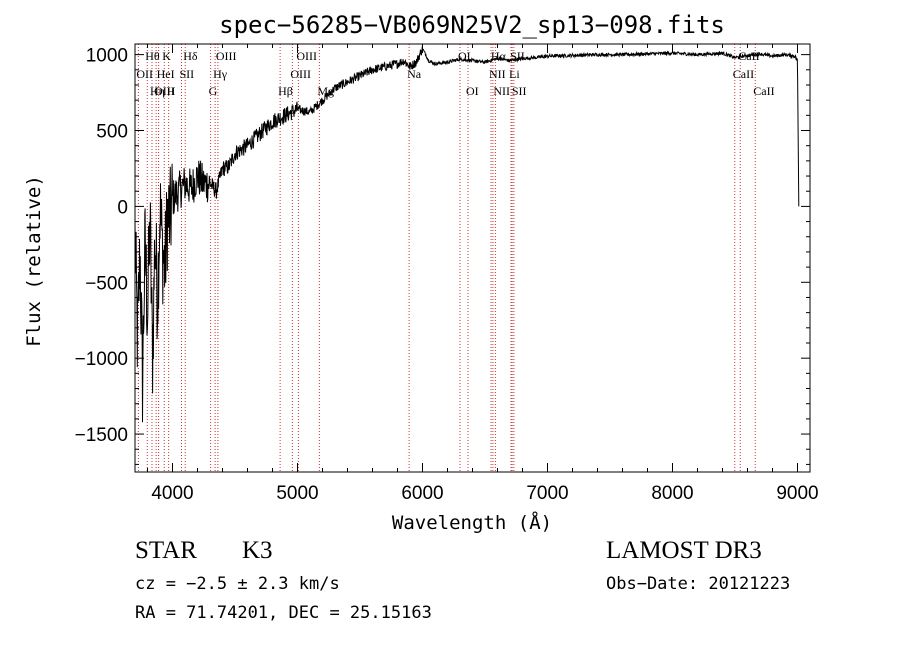  Describe the element at coordinates (472, 91) in the screenshot. I see `line-marker-label: OI` at that location.